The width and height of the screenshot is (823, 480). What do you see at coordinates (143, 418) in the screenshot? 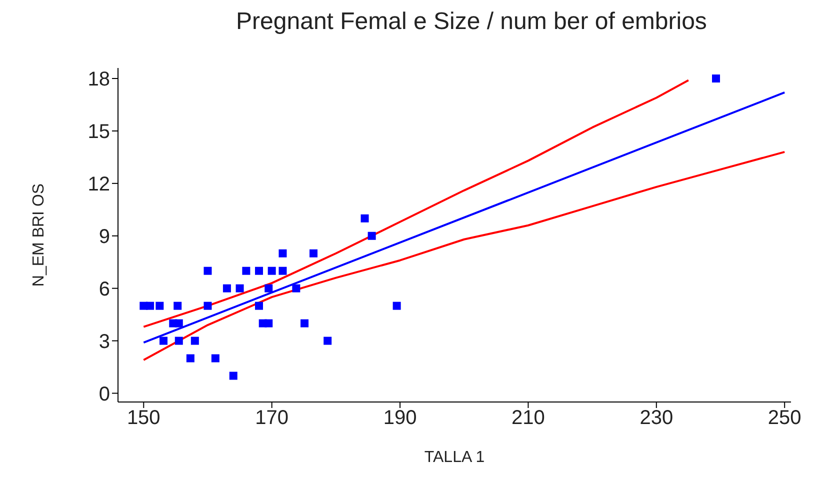
I see `x-tick-label: 150` at bounding box center [143, 418].